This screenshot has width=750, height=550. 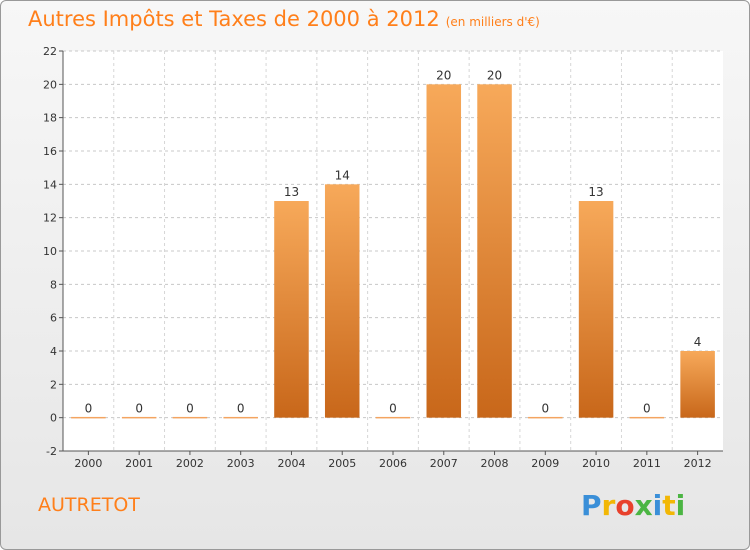 What do you see at coordinates (50, 151) in the screenshot?
I see `y-tick-label: 16` at bounding box center [50, 151].